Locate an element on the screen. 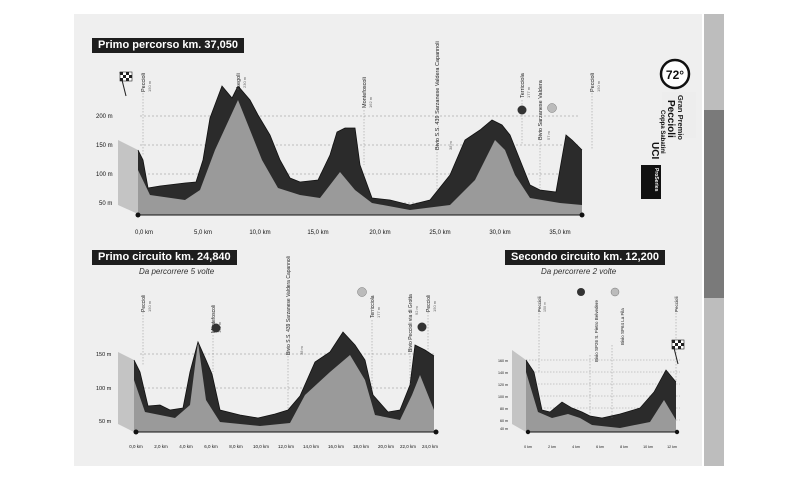  x-tick-label: 25,0 km is located at coordinates (439, 233).